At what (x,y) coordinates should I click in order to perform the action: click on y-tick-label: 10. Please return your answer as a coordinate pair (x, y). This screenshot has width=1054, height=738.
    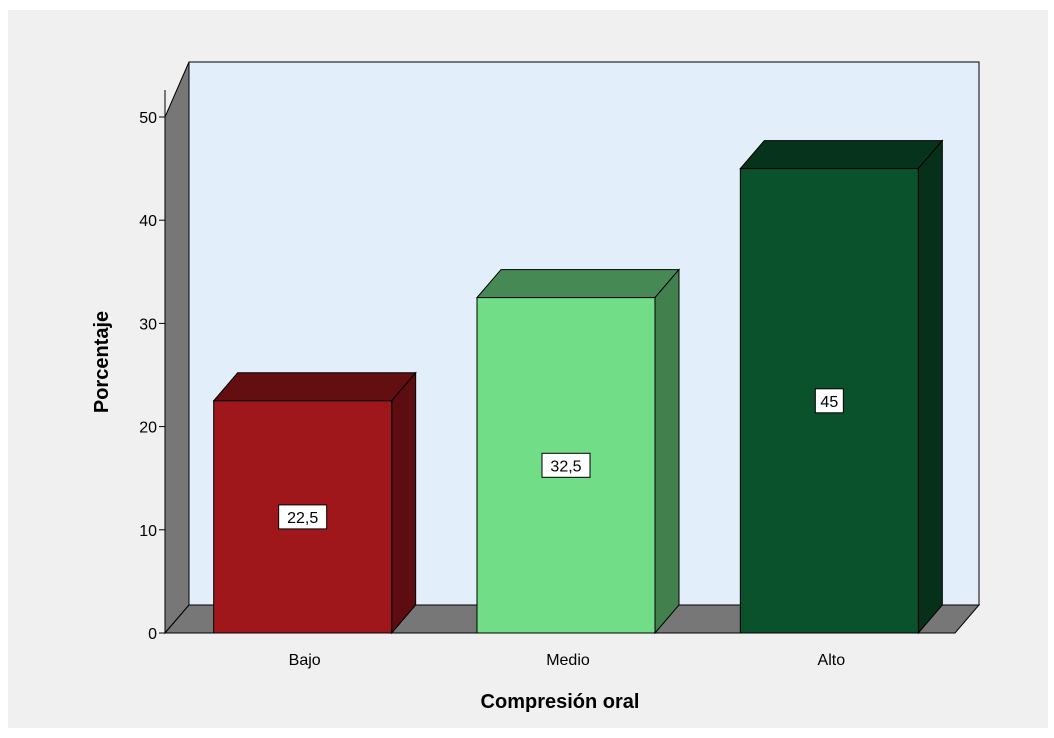
    Looking at the image, I should click on (148, 531).